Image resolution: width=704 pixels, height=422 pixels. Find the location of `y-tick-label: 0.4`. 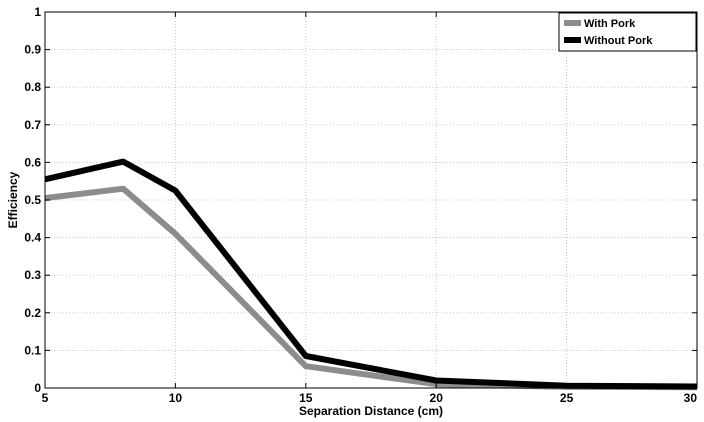

y-tick-label: 0.4 is located at coordinates (32, 238).